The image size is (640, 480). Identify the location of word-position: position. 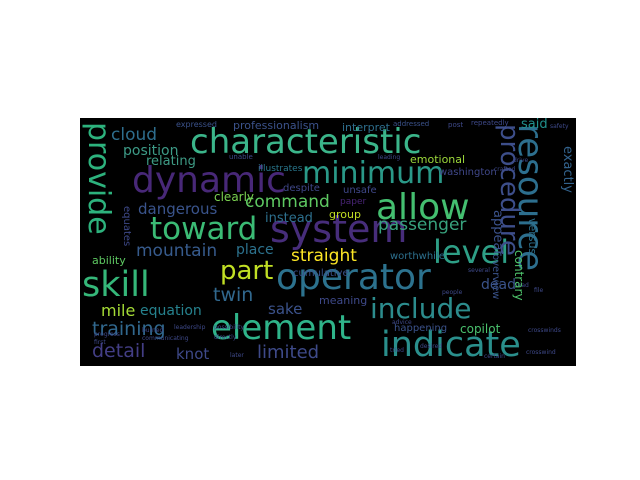
(151, 151).